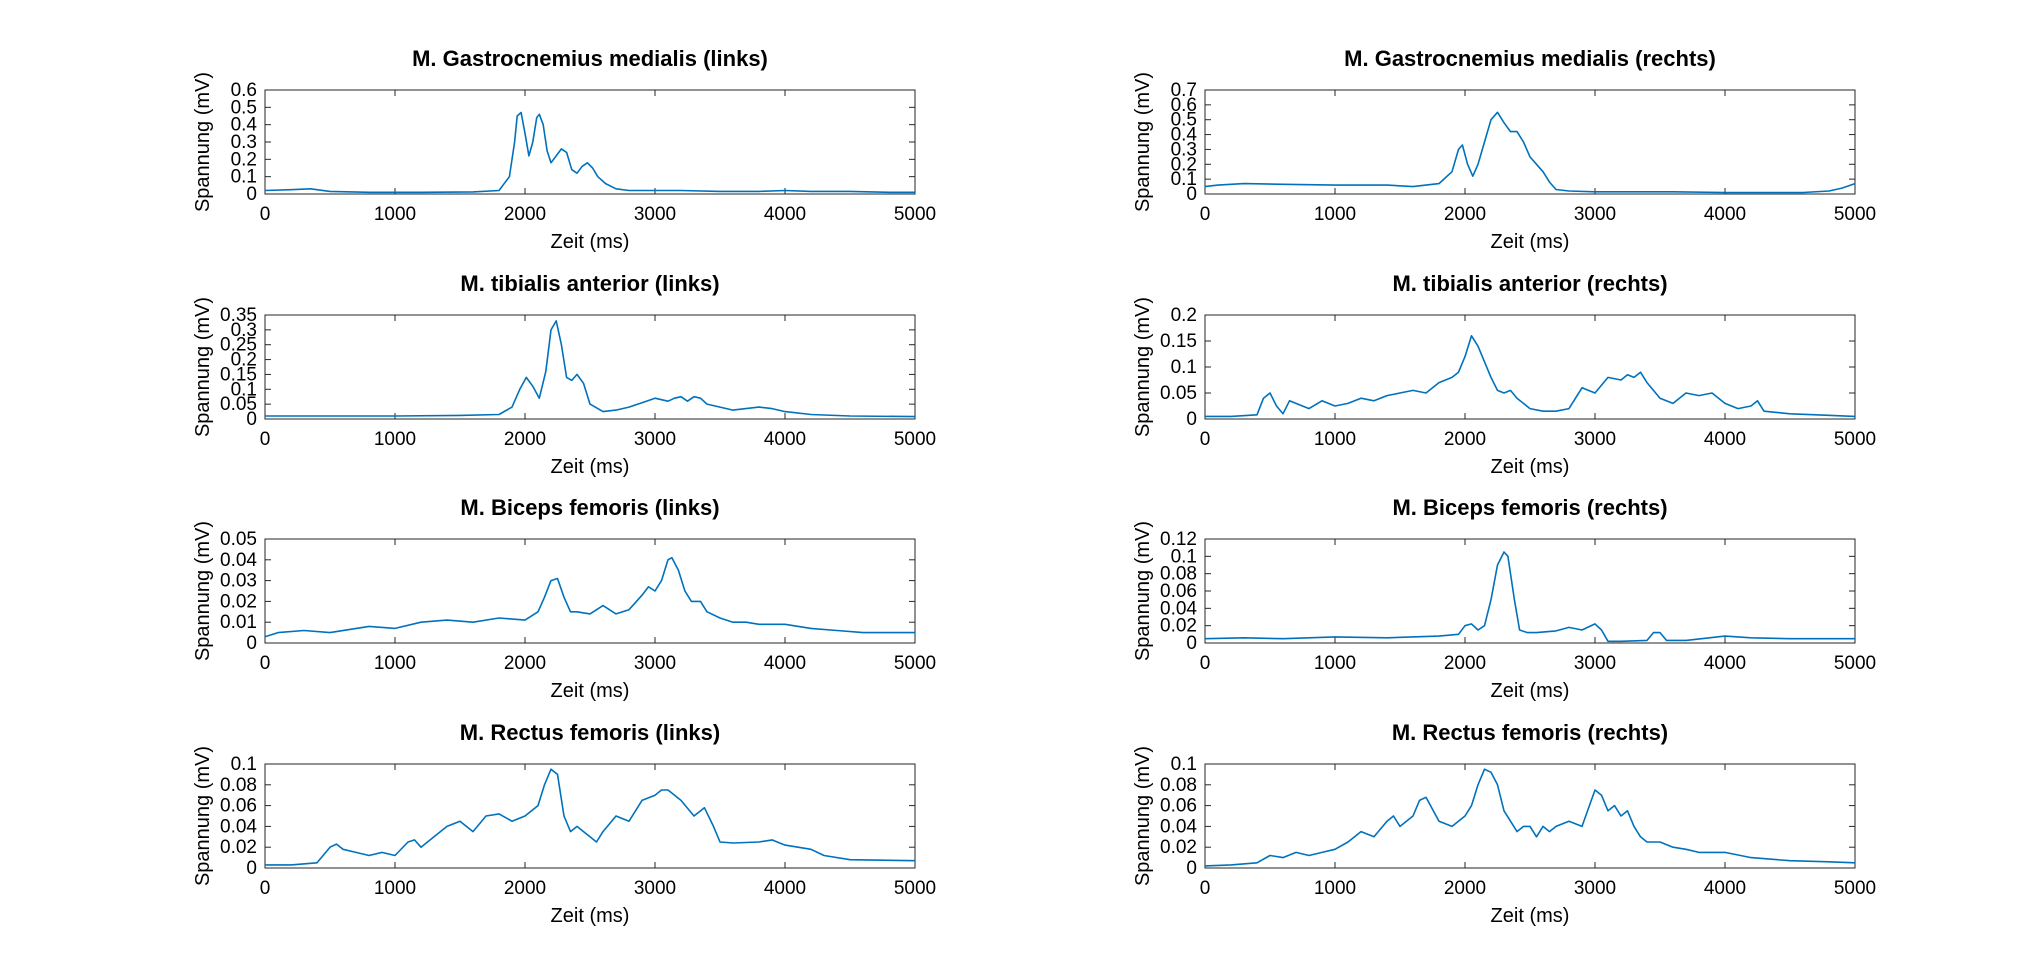 The height and width of the screenshot is (965, 2028). Describe the element at coordinates (244, 107) in the screenshot. I see `y-tick-label: 0.5` at that location.